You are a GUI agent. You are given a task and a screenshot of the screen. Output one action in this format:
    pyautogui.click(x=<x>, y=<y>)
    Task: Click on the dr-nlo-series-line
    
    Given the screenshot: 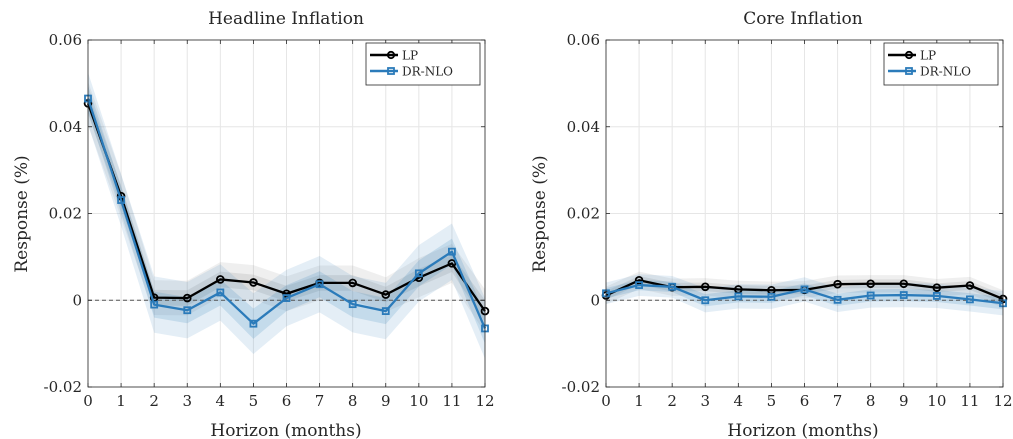 What is the action you would take?
    pyautogui.click(x=804, y=294)
    